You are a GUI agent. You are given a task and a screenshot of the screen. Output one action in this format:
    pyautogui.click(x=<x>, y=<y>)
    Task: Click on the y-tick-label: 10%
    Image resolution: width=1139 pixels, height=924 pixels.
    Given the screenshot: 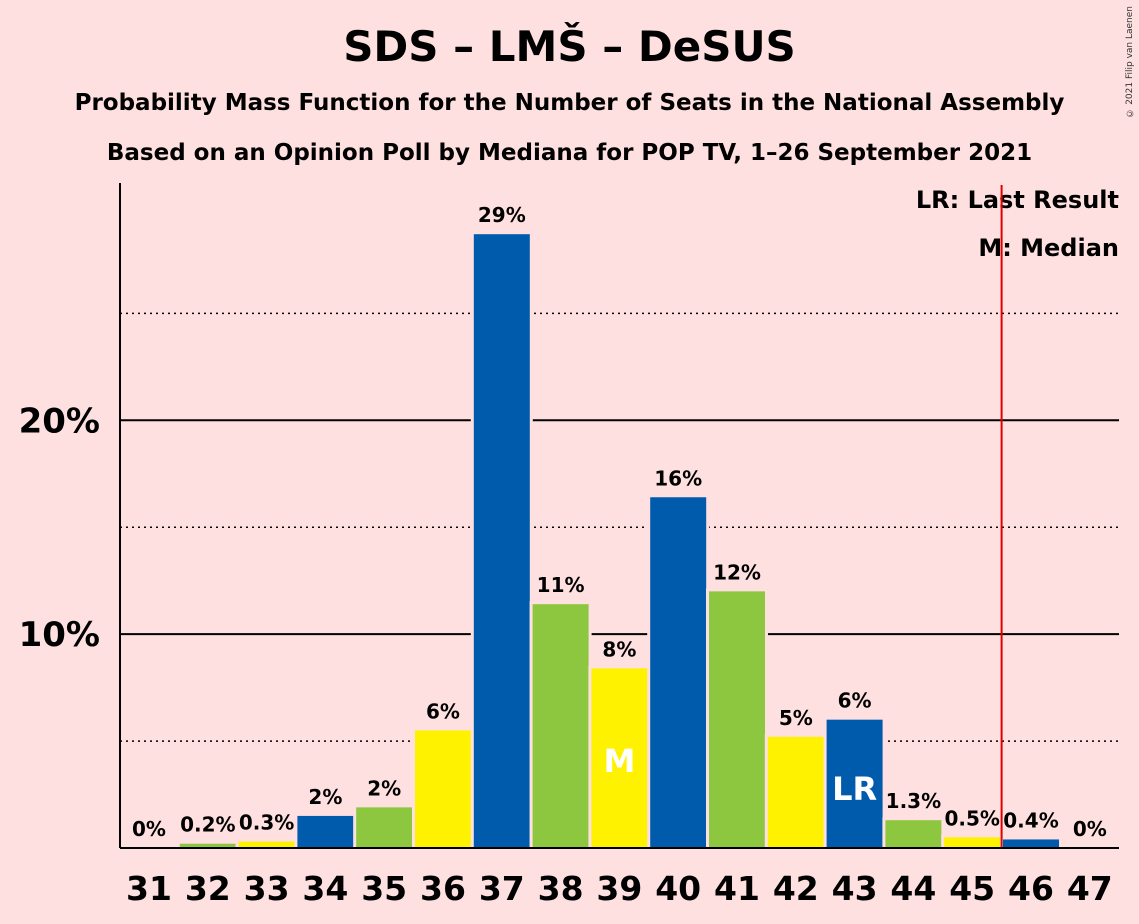 What is the action you would take?
    pyautogui.click(x=59, y=635)
    